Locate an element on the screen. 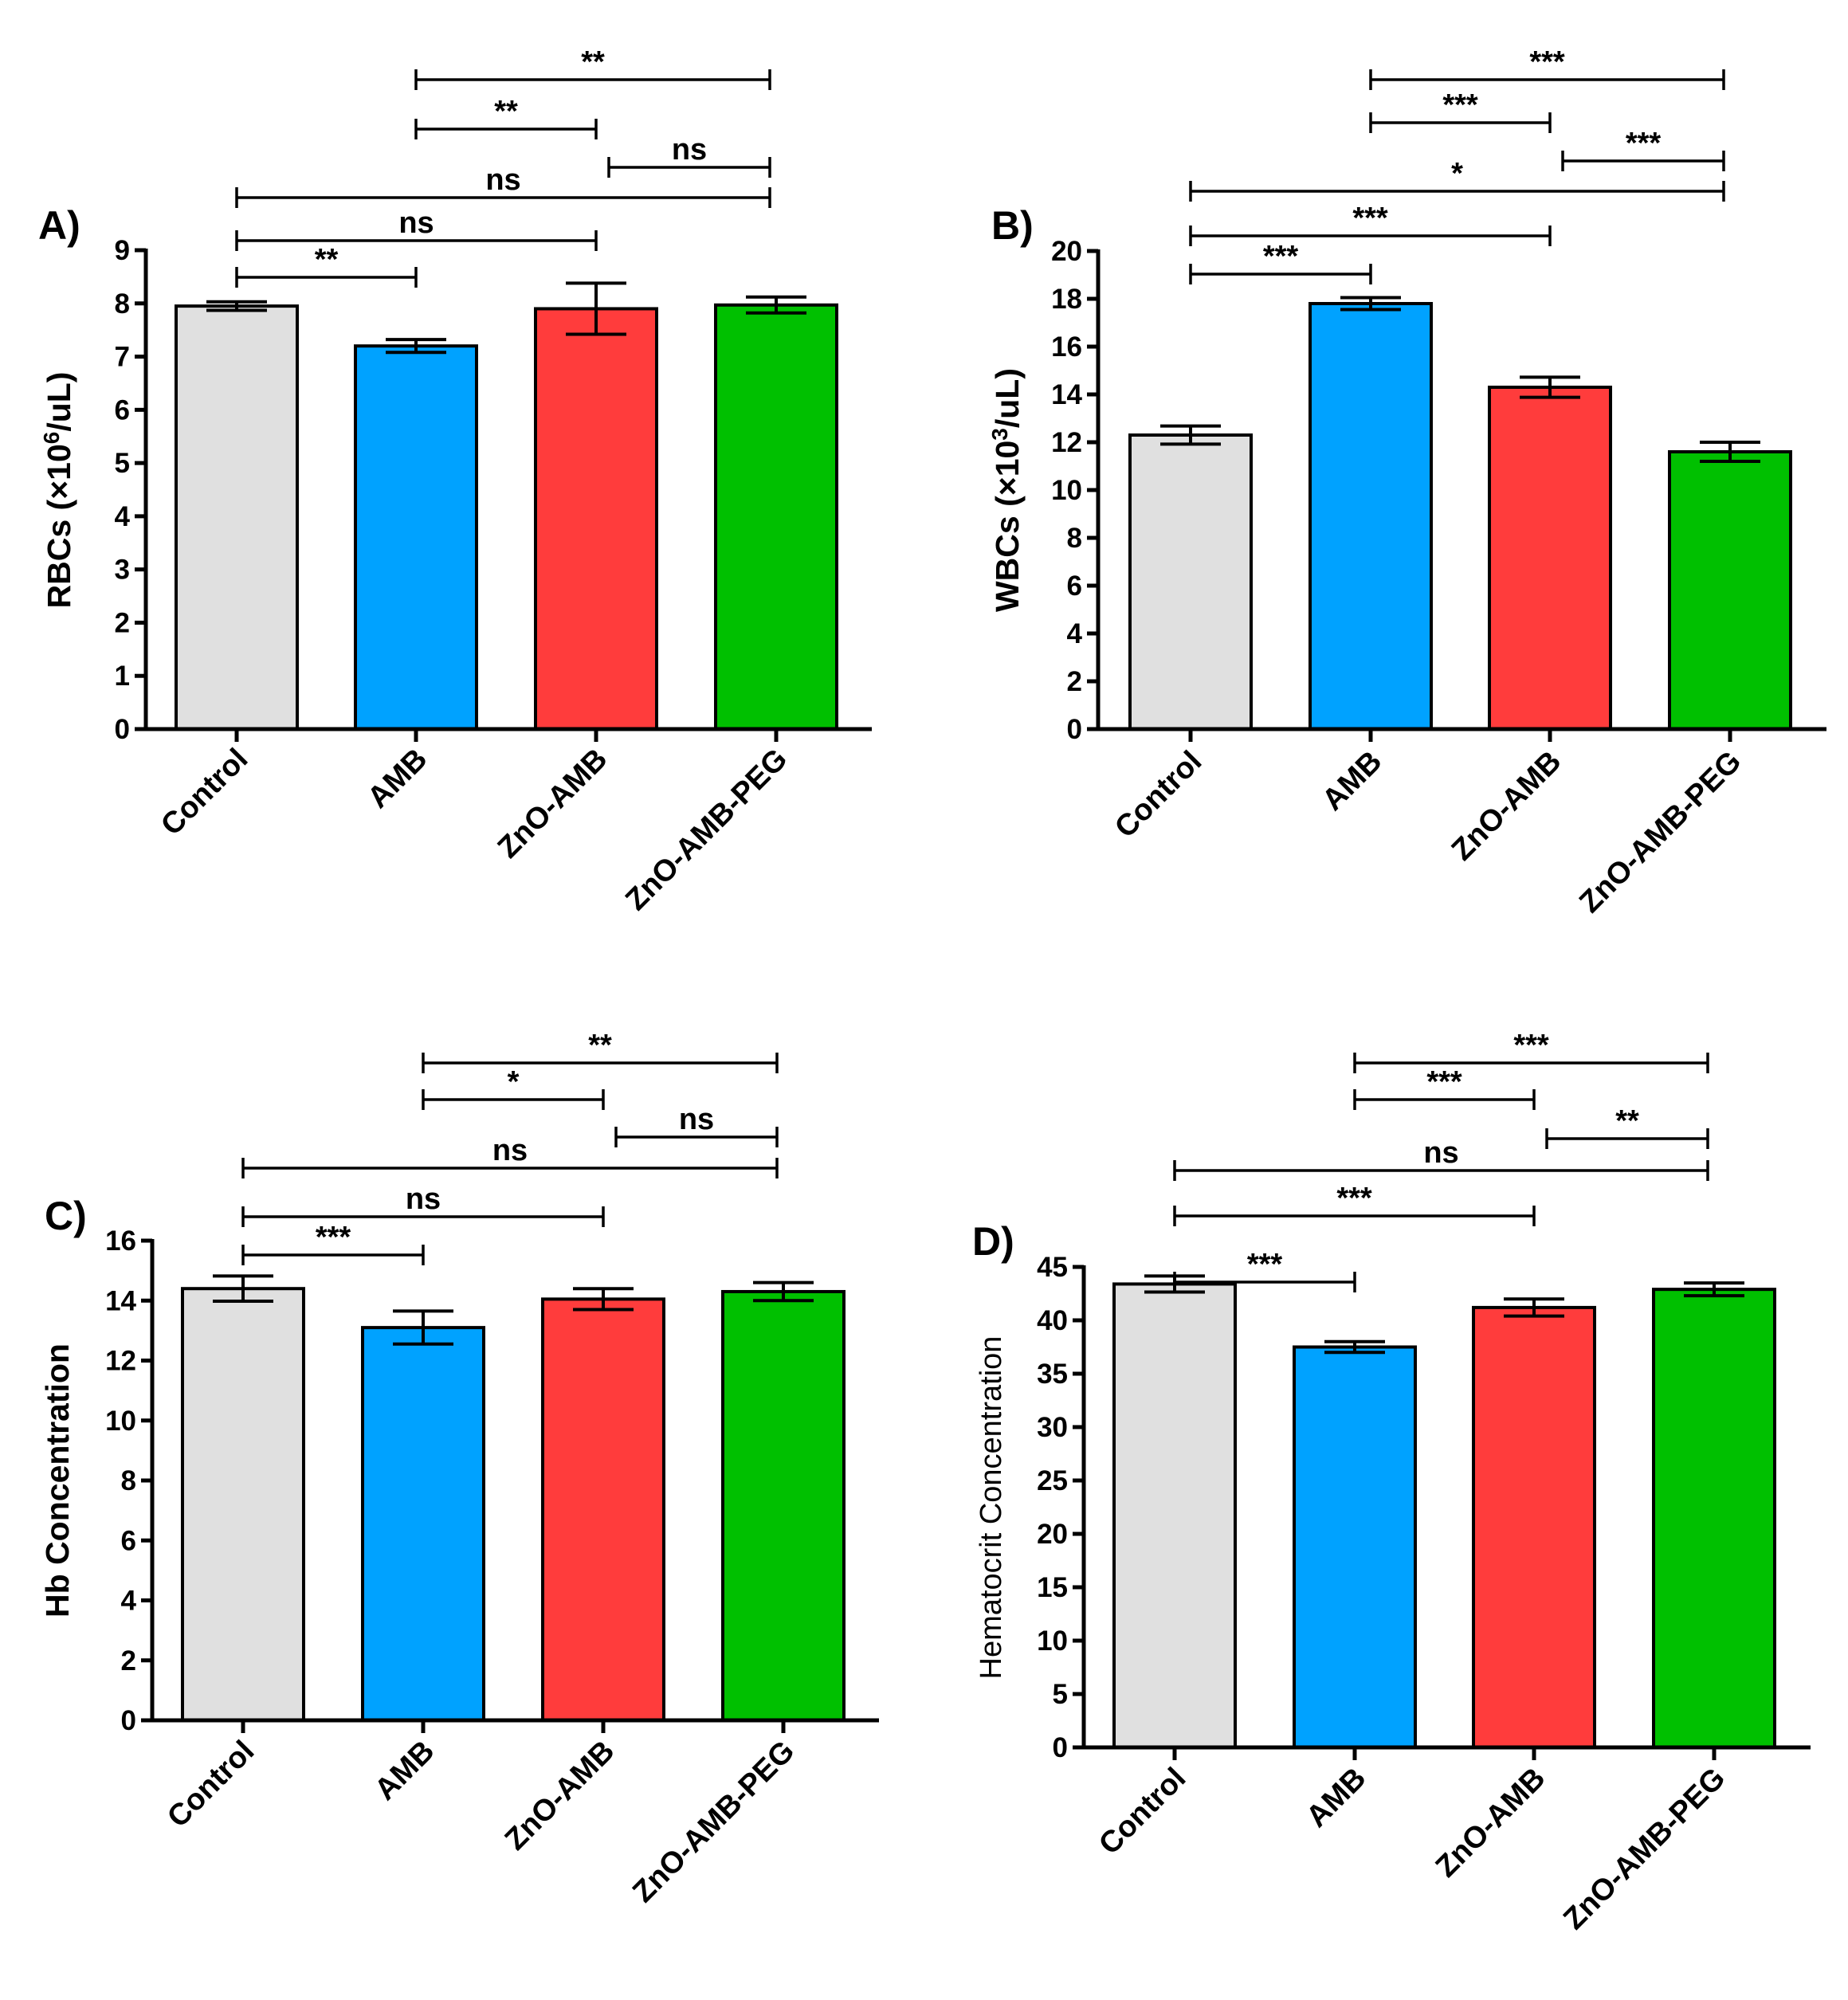 Image resolution: width=1848 pixels, height=2000 pixels. panel-letter: B) is located at coordinates (1012, 225).